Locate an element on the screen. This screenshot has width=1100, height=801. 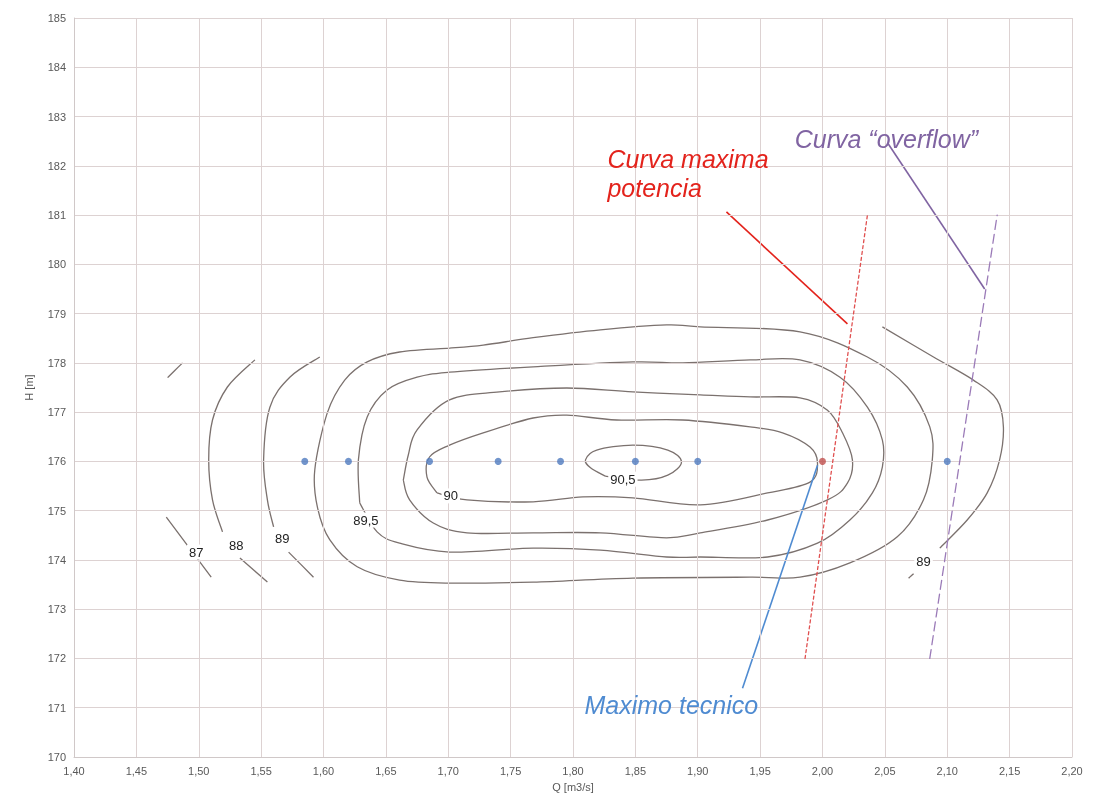
annotation: Curva maxima potencia is located at coordinates (691, 174).